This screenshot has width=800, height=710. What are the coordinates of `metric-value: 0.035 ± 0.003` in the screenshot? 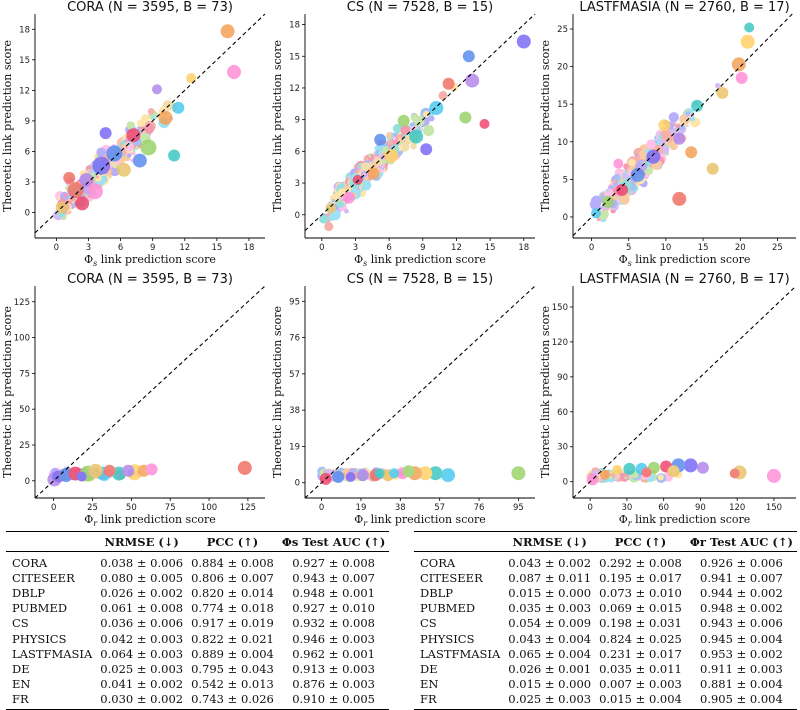 It's located at (550, 608).